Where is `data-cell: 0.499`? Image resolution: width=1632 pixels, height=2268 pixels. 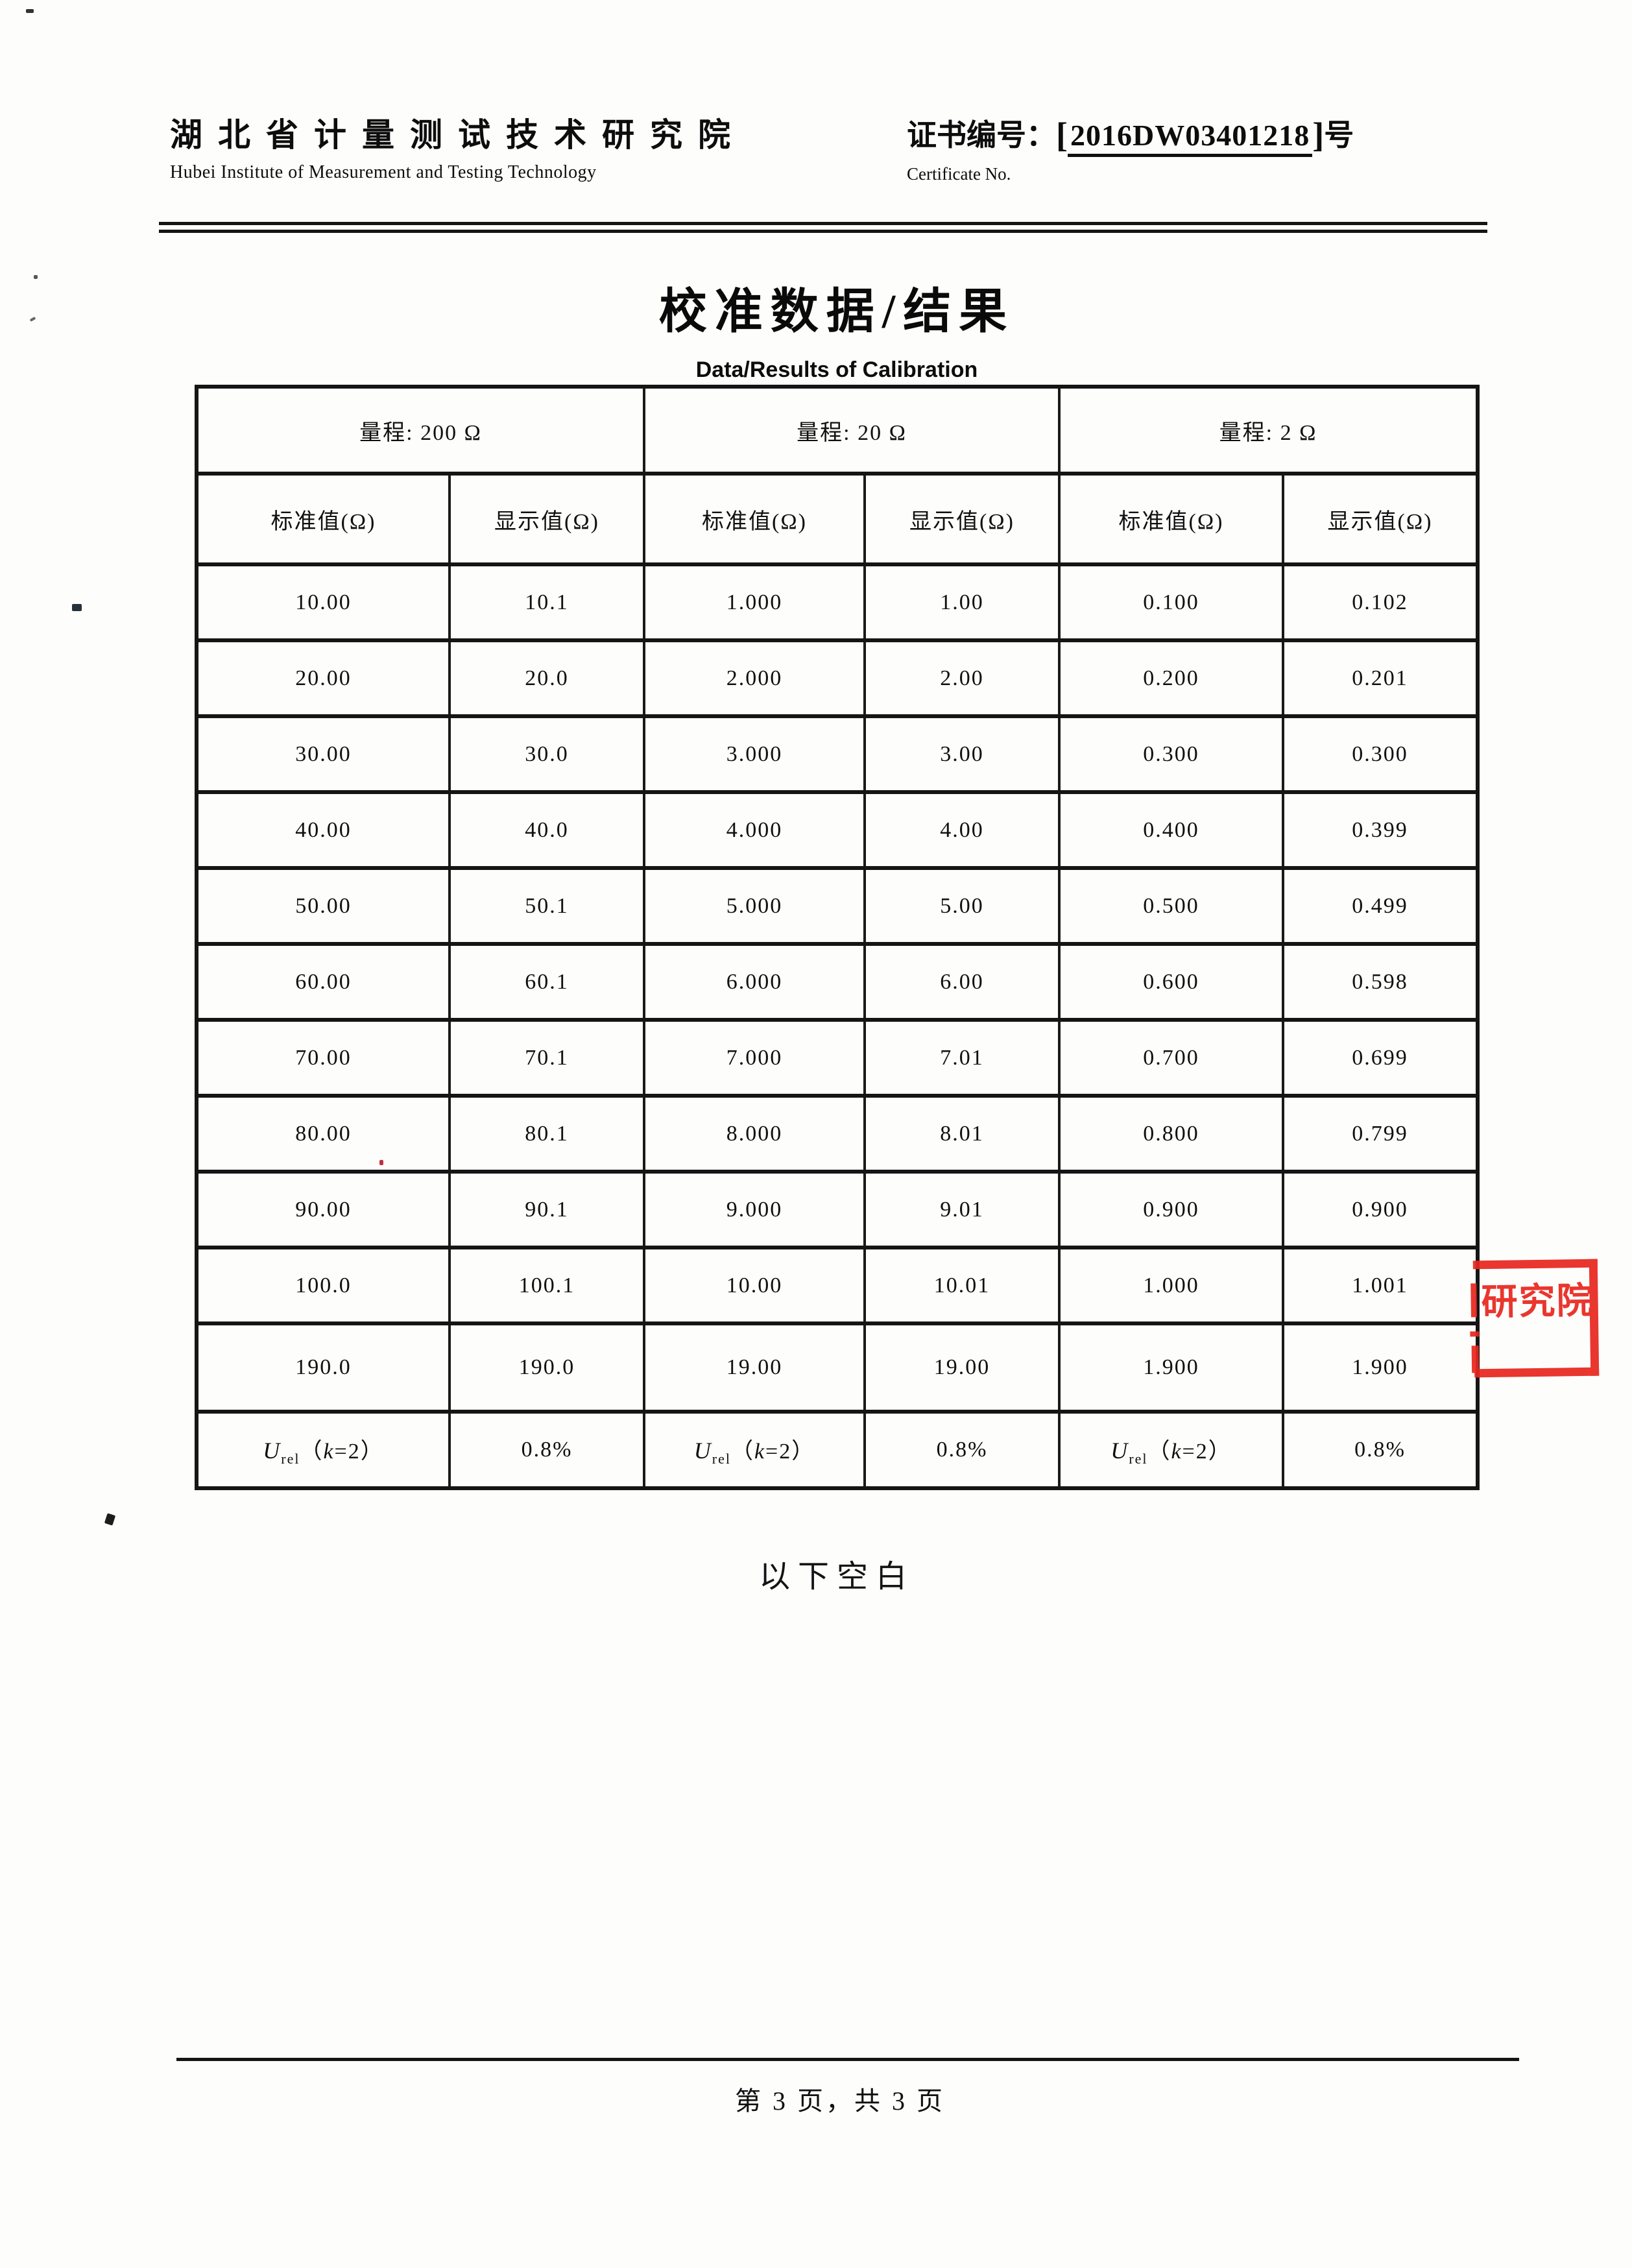
data-cell: 0.499 is located at coordinates (1381, 906).